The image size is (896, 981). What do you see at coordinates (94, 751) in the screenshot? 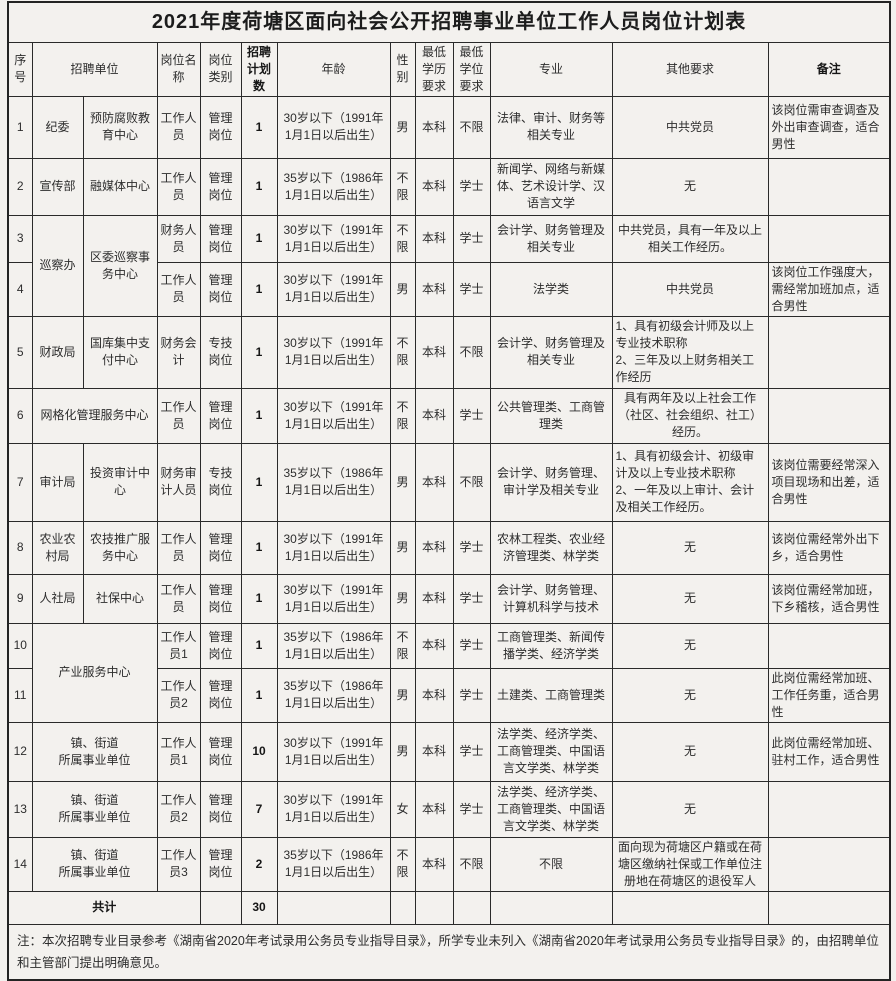
I see `table-cell: 镇、街道 所属事业单位` at bounding box center [94, 751].